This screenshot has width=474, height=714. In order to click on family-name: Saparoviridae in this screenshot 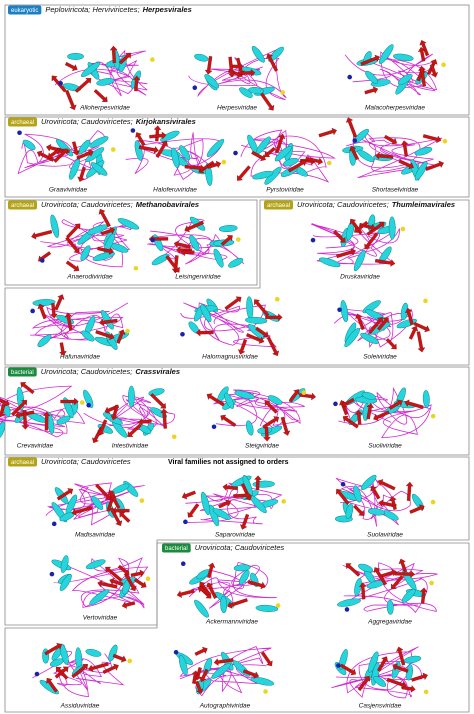, I will do `click(235, 535)`.